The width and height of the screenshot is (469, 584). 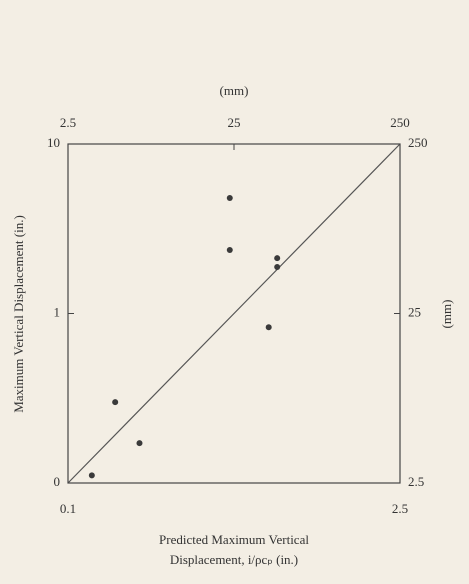 I want to click on left-axis-label: Maximum Vertical Displacement (in.), so click(x=18, y=314).